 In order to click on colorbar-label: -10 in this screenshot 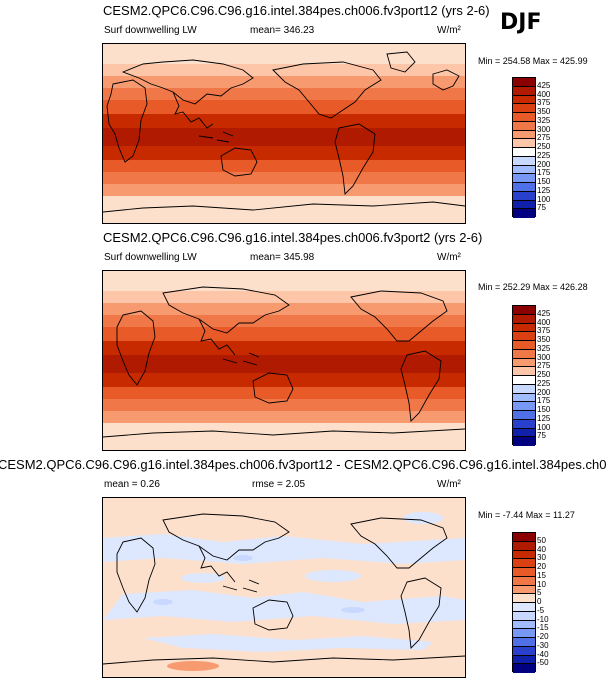, I will do `click(543, 619)`.